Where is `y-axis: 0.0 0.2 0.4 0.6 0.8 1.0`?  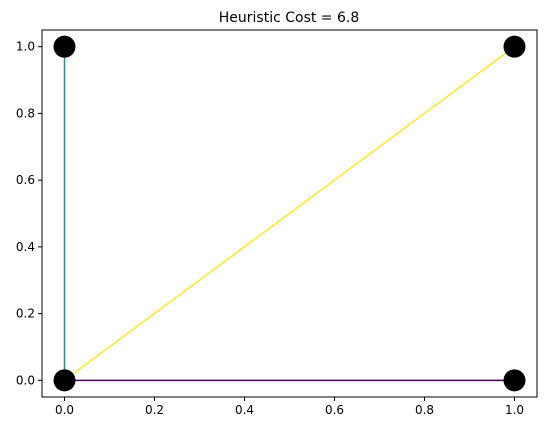
y-axis: 0.0 0.2 0.4 0.6 0.8 1.0 is located at coordinates (29, 213).